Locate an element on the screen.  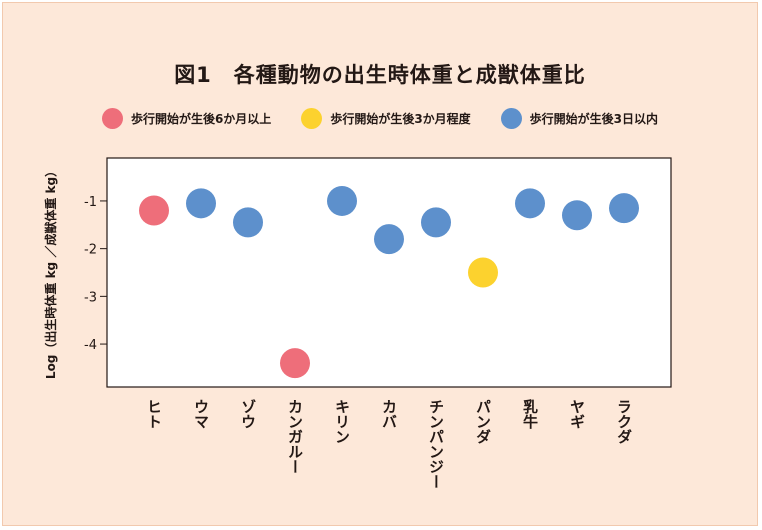
category-labels: ヒト ウマ ゾウ カンガルー キリン カバ チンパンジー パンダ 乳牛 ヤギ ラクダ is located at coordinates (389, 443).